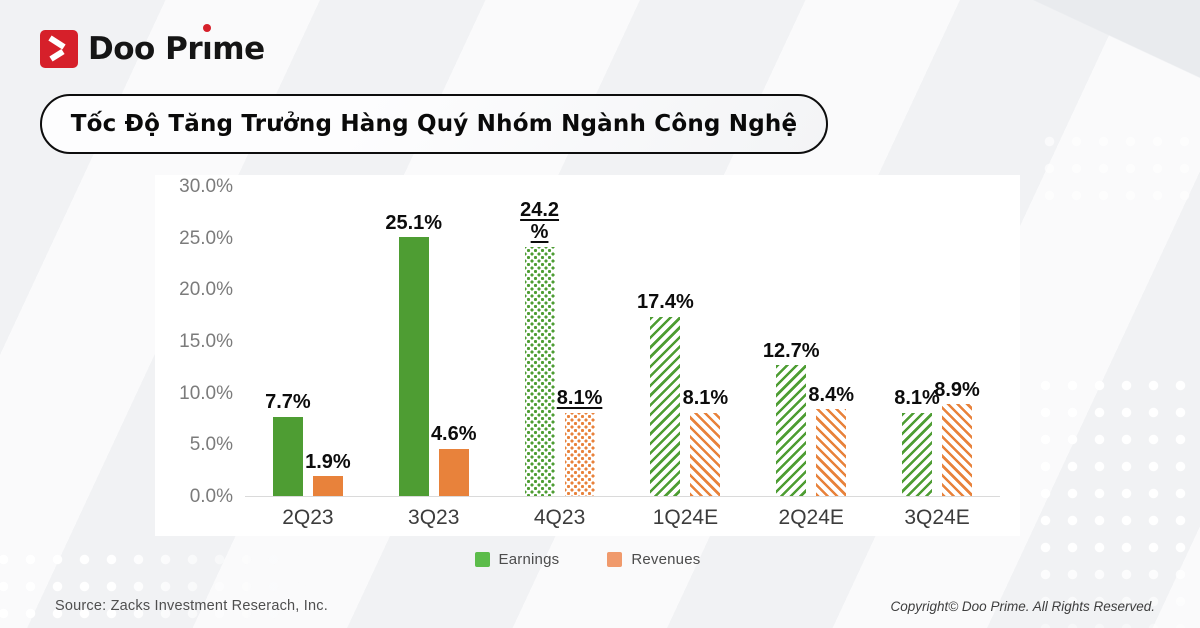 The width and height of the screenshot is (1200, 628). I want to click on y-axis: 30.0% 25.0% 20.0% 15.0% 10.0% 5.0% 0.0%, so click(202, 341).